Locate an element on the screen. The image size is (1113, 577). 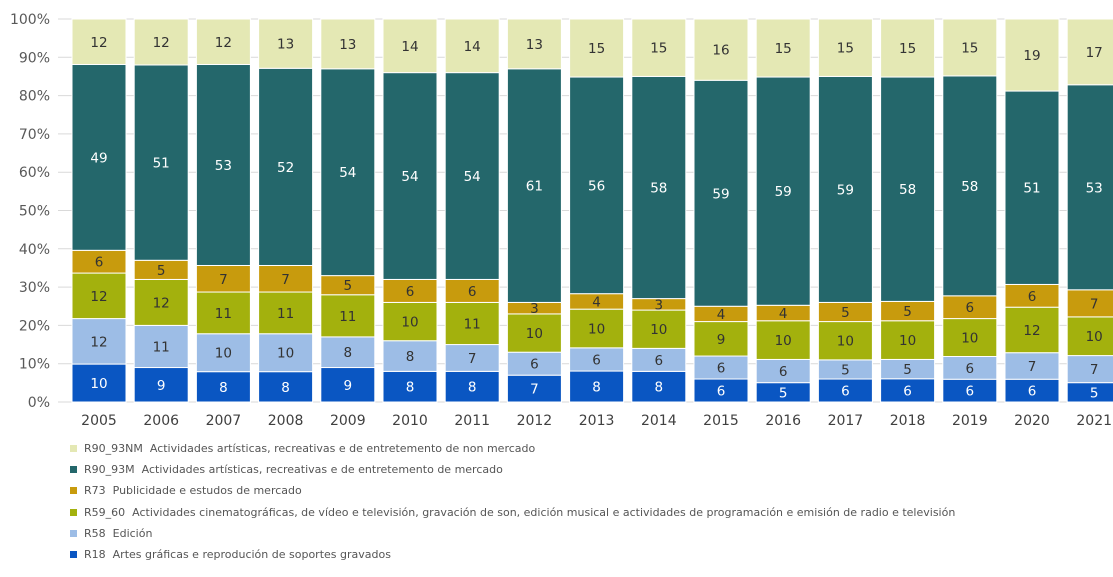
y-tick-label: 30% is located at coordinates (34, 288).